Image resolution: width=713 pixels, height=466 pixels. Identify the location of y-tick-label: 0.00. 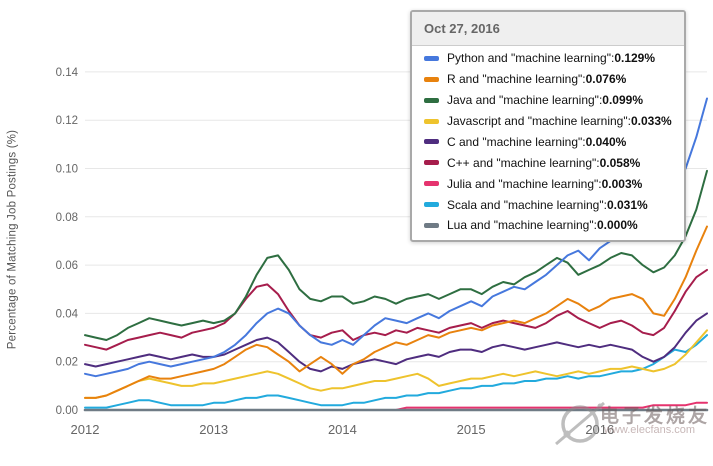
(67, 411).